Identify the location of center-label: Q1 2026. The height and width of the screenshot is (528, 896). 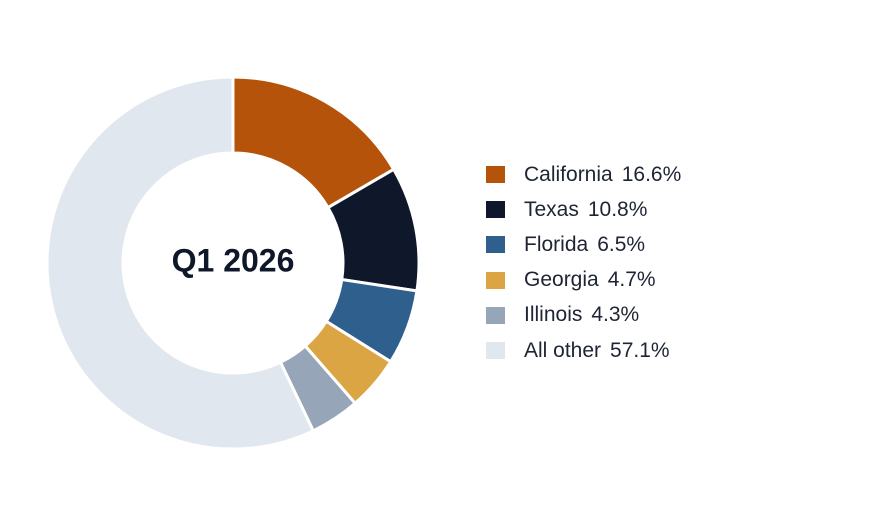
(233, 260).